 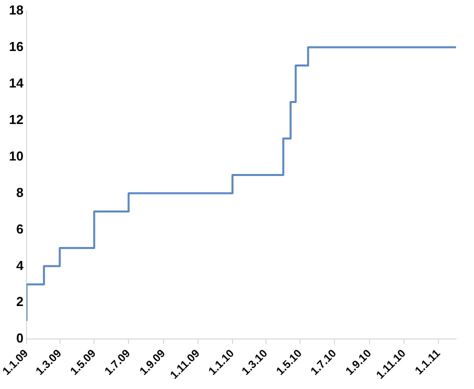 I want to click on y-tick-label: 8, so click(x=20, y=192).